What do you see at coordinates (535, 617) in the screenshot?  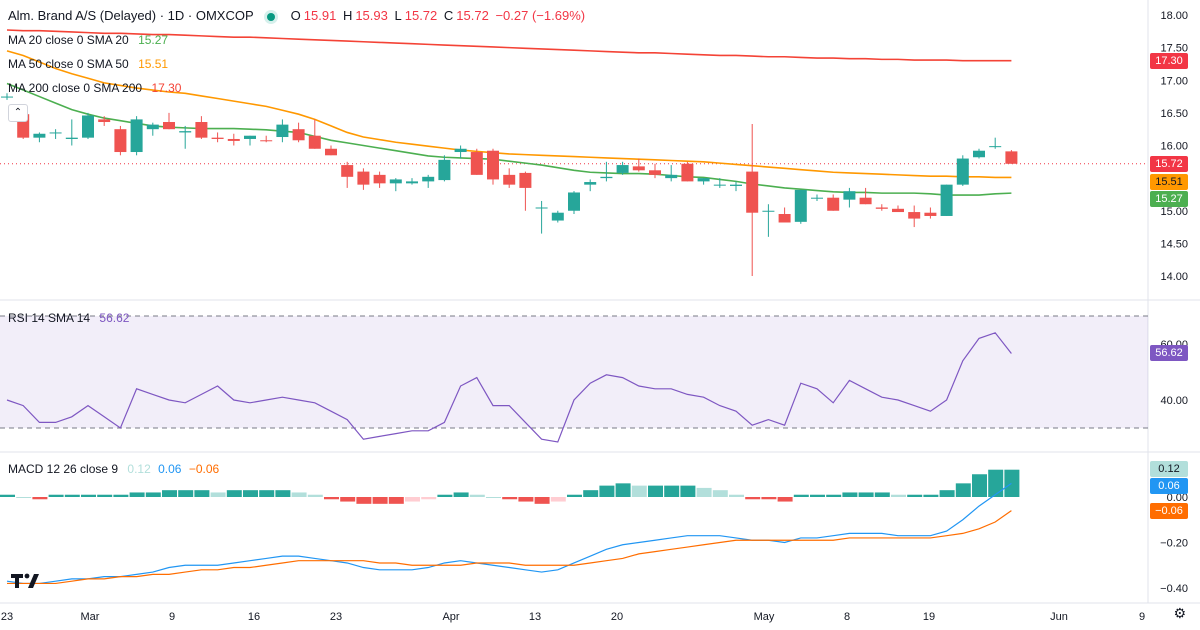 I see `time-tick-label: 13` at bounding box center [535, 617].